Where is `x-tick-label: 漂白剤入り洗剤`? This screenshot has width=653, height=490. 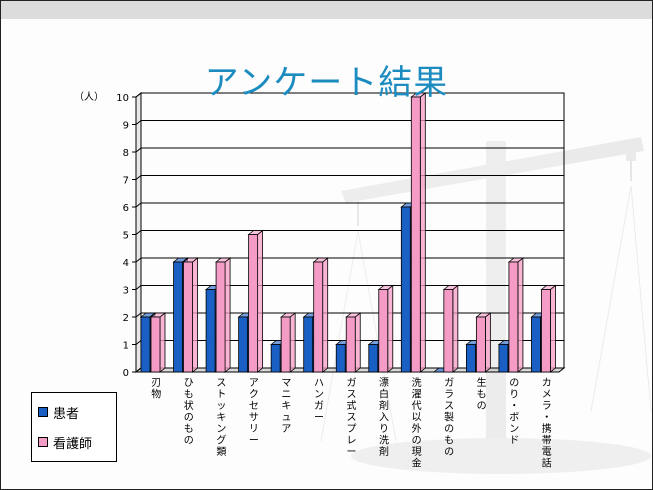 x-tick-label: 漂白剤入り洗剤 is located at coordinates (384, 417).